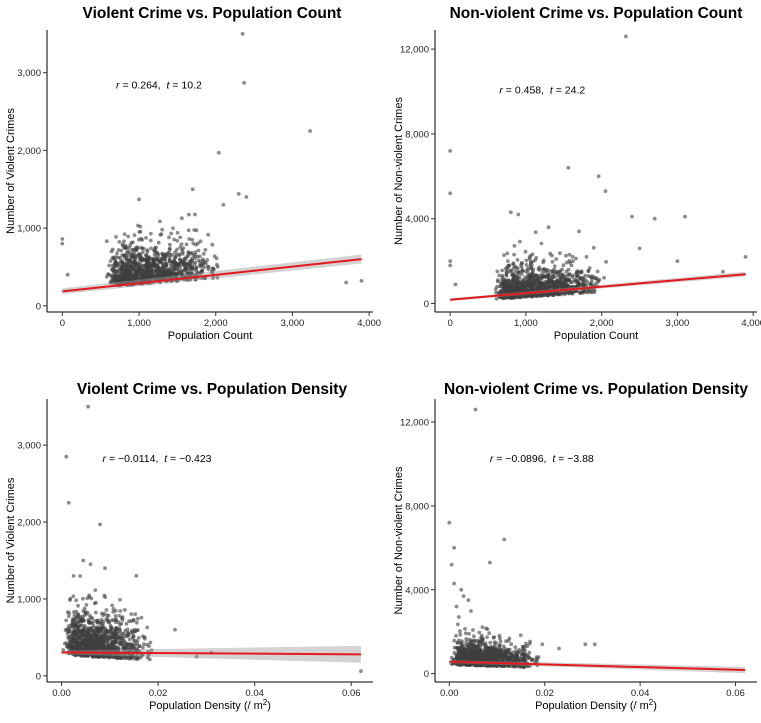 The width and height of the screenshot is (761, 723). What do you see at coordinates (265, 702) in the screenshot?
I see `x-axis-label-superscript: 2` at bounding box center [265, 702].